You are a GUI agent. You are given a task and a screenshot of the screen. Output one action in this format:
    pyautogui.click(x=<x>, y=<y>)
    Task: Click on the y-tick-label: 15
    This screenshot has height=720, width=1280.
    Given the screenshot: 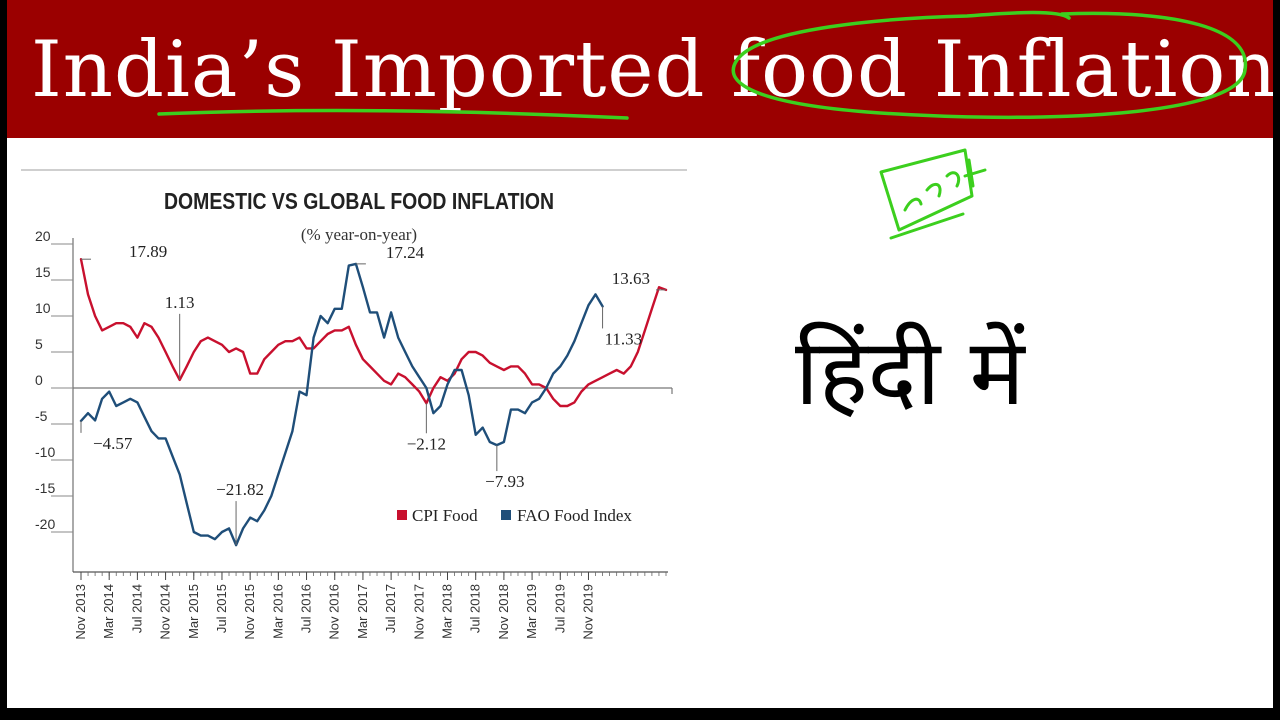 What is the action you would take?
    pyautogui.click(x=43, y=272)
    